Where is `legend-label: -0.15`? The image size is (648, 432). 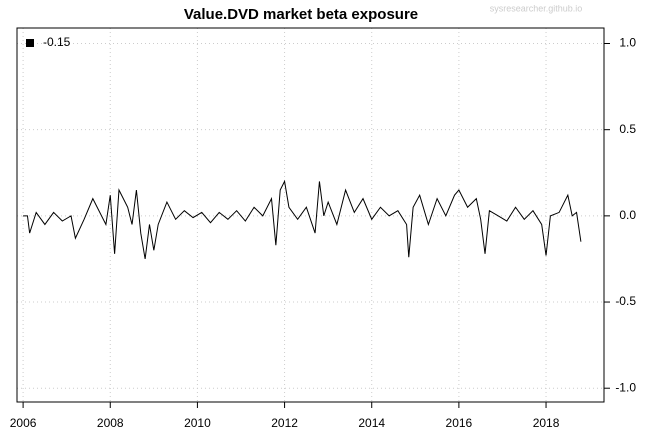
legend-label: -0.15 is located at coordinates (57, 42).